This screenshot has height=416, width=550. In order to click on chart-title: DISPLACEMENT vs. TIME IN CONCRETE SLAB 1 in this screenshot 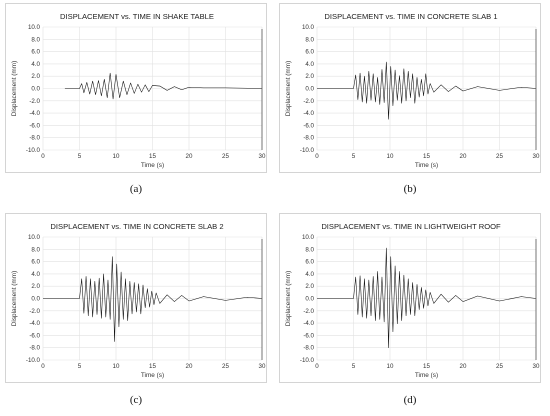, I will do `click(410, 16)`.